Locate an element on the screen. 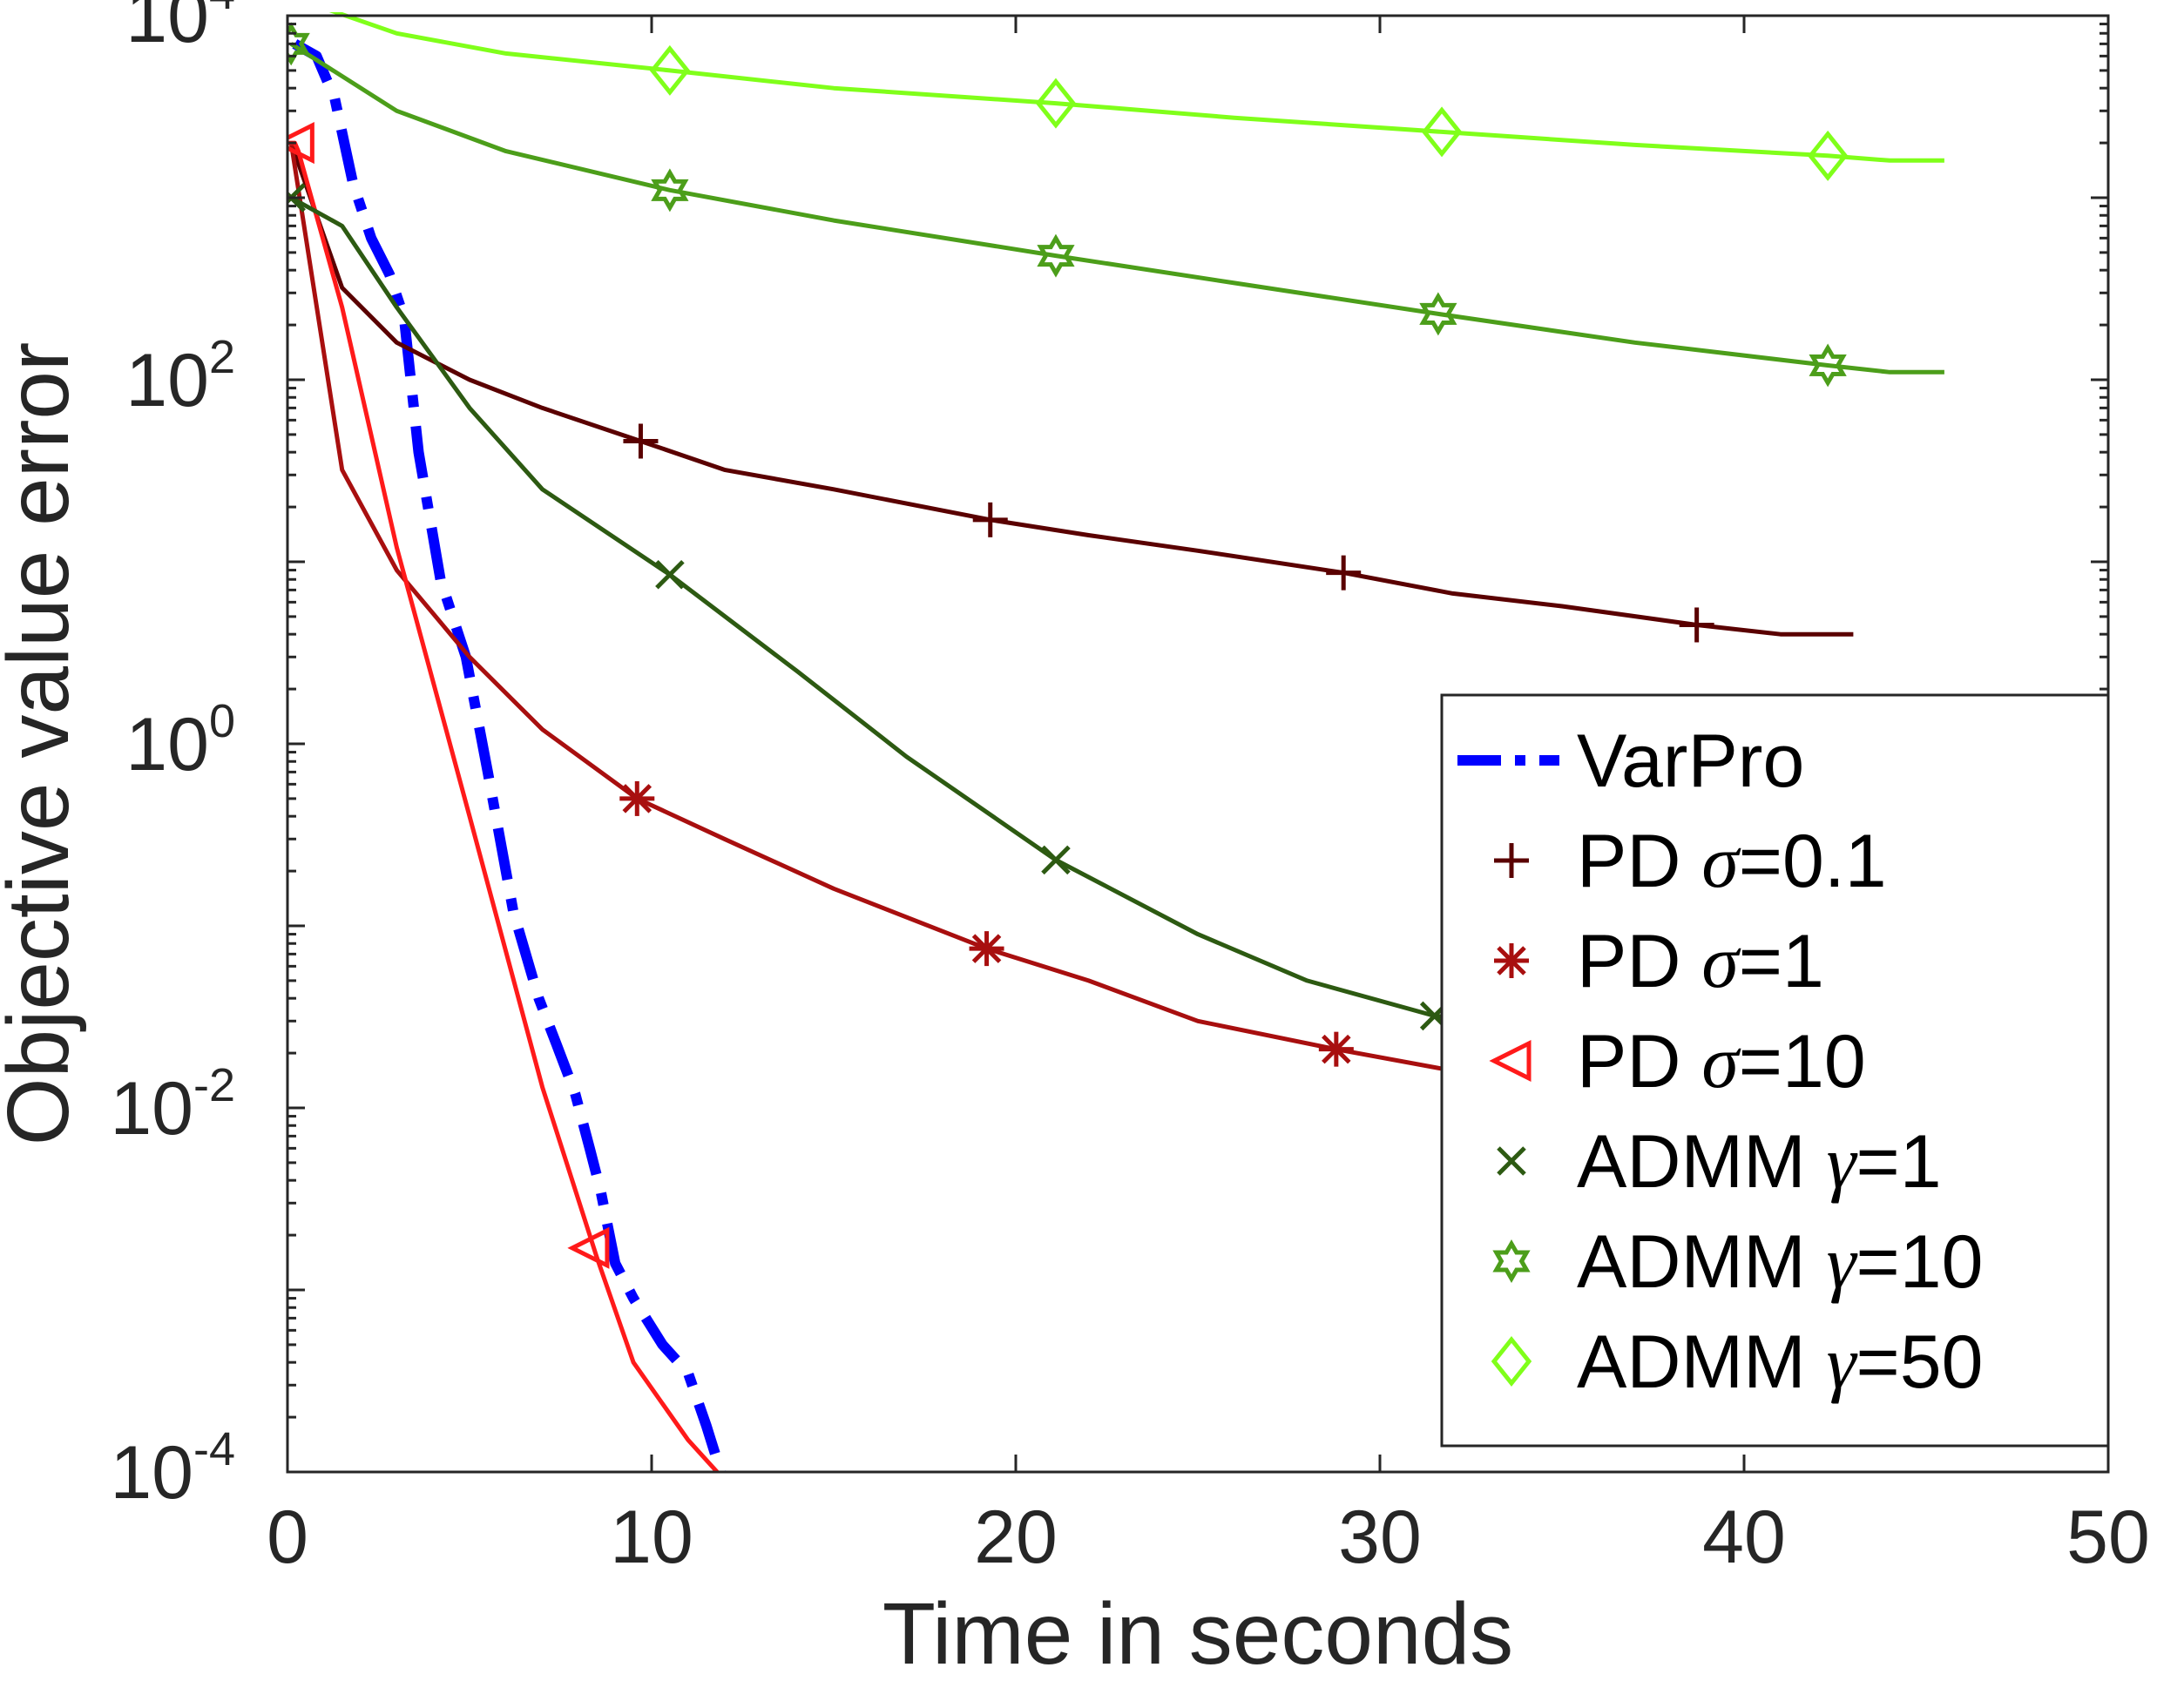  legend-label: PD σ=0.1 is located at coordinates (1732, 861).